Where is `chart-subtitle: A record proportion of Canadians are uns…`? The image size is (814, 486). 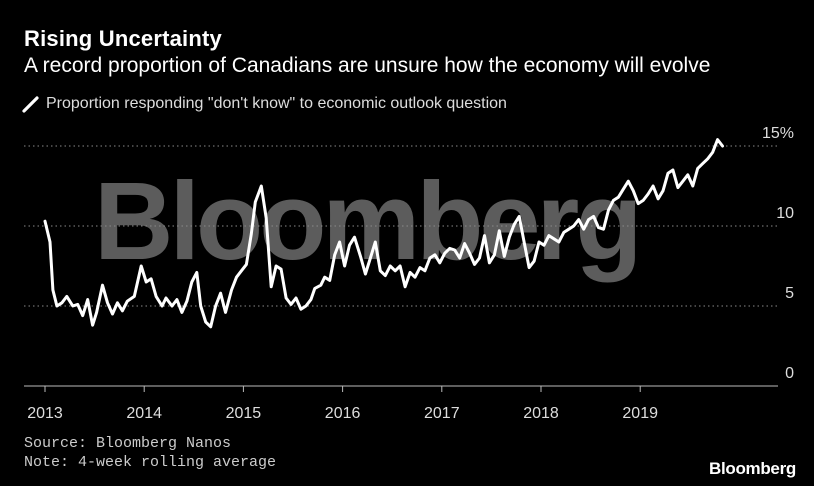
chart-subtitle: A record proportion of Canadians are uns… is located at coordinates (367, 65).